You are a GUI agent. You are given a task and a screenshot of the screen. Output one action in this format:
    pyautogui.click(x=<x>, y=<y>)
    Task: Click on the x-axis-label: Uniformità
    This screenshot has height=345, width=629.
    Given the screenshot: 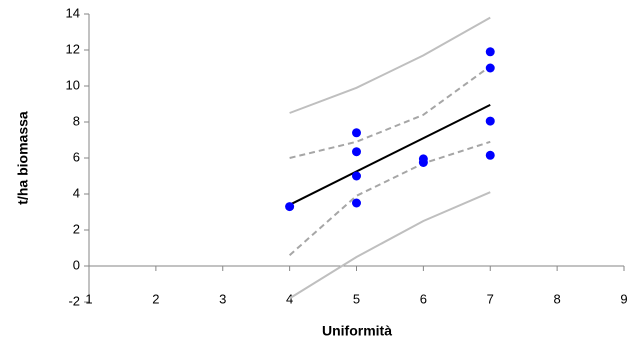 What is the action you would take?
    pyautogui.click(x=357, y=331)
    